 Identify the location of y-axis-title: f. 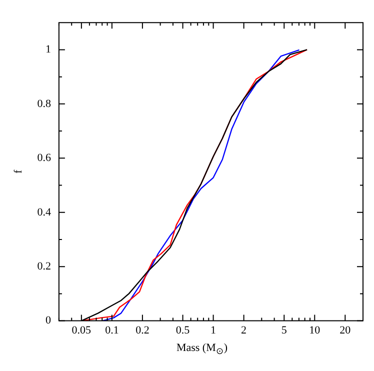
(18, 172).